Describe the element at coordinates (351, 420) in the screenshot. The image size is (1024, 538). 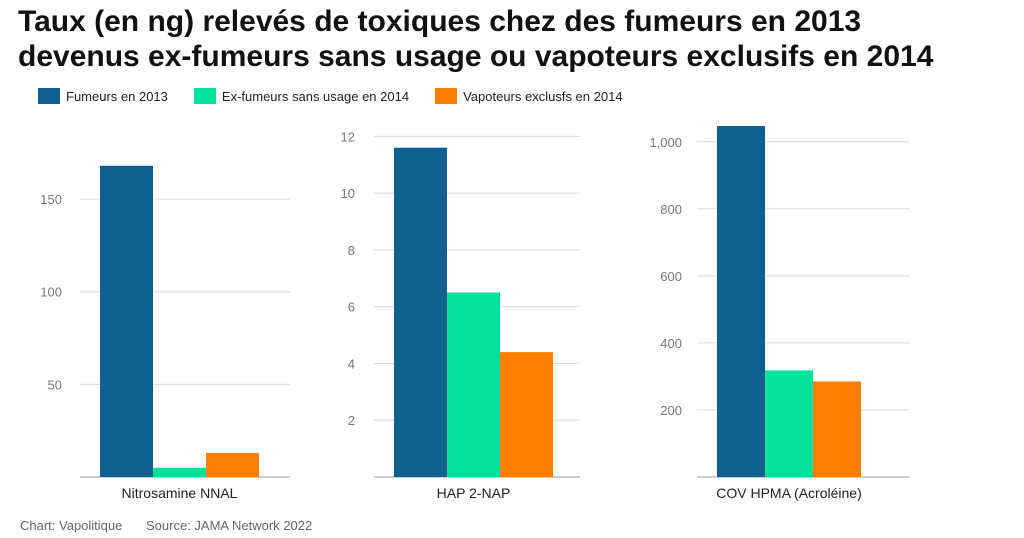
I see `y-tick-label: 2` at that location.